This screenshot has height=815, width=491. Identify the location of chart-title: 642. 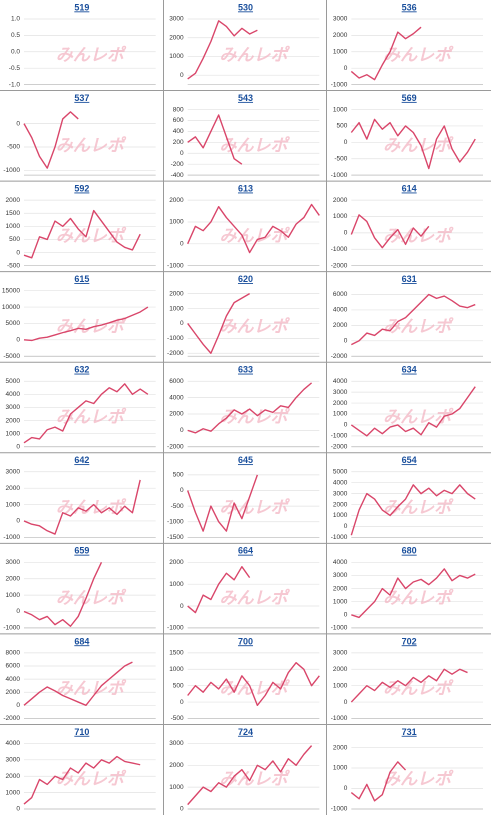
(81, 460).